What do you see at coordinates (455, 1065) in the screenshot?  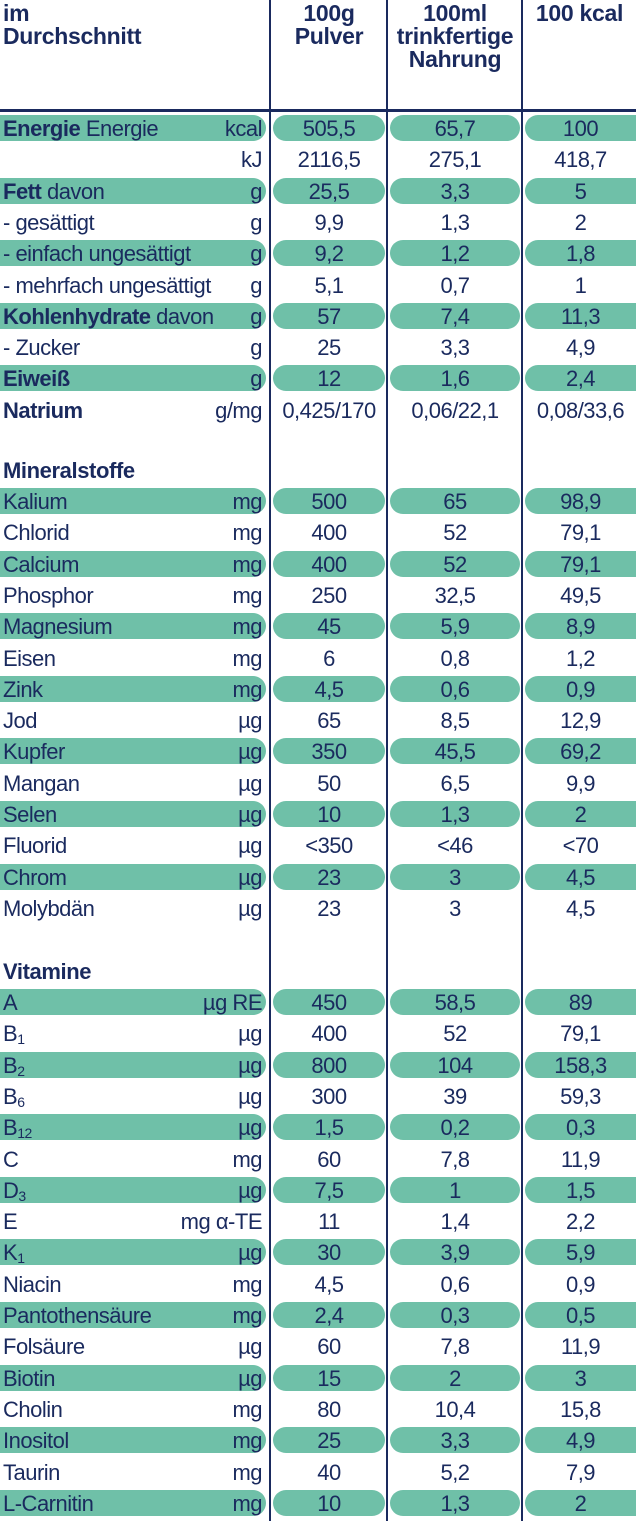 I see `value-per-100ml: 104` at bounding box center [455, 1065].